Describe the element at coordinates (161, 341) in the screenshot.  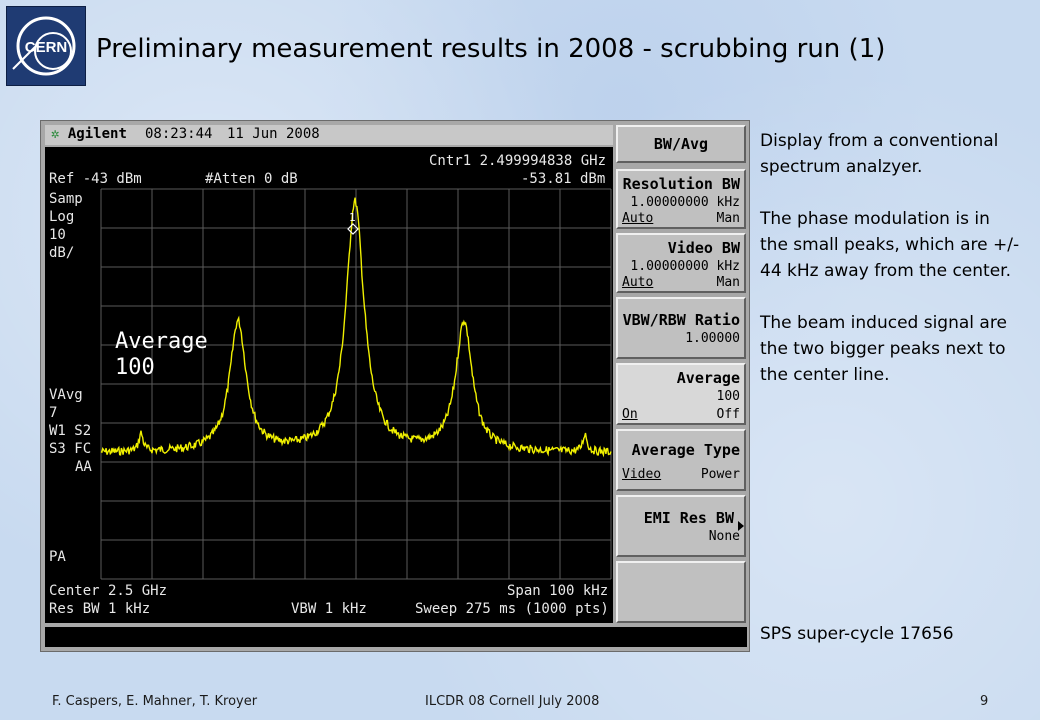
I see `average-overlay-title: Average` at that location.